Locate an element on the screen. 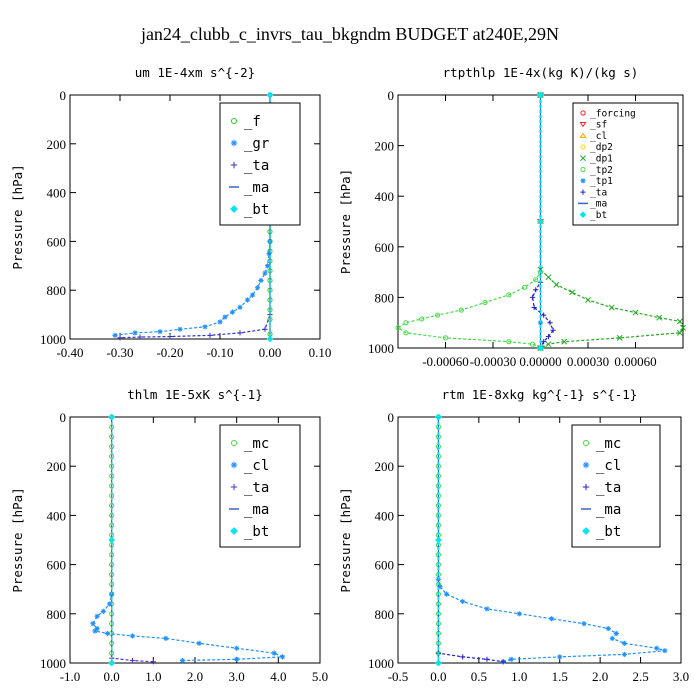  x-tick-label: 2.5 is located at coordinates (640, 676).